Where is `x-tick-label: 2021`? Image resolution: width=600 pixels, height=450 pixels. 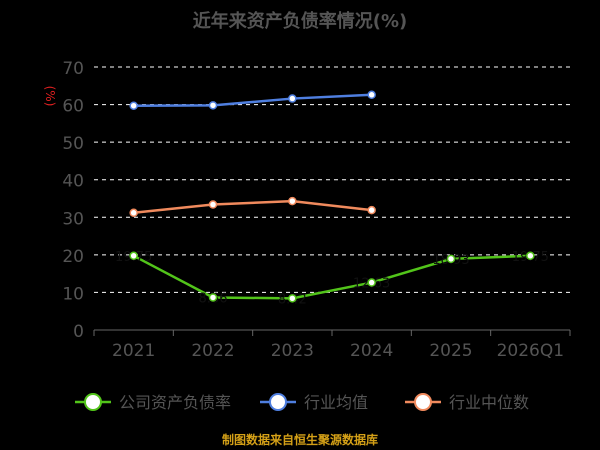
x-tick-label: 2021 is located at coordinates (133, 351).